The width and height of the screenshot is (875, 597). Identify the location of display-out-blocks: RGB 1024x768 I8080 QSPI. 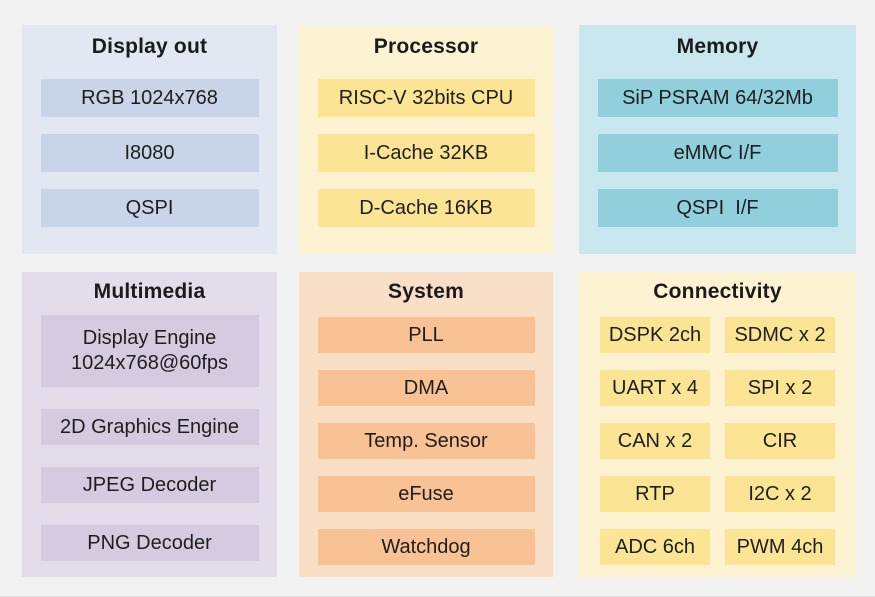
(149, 153).